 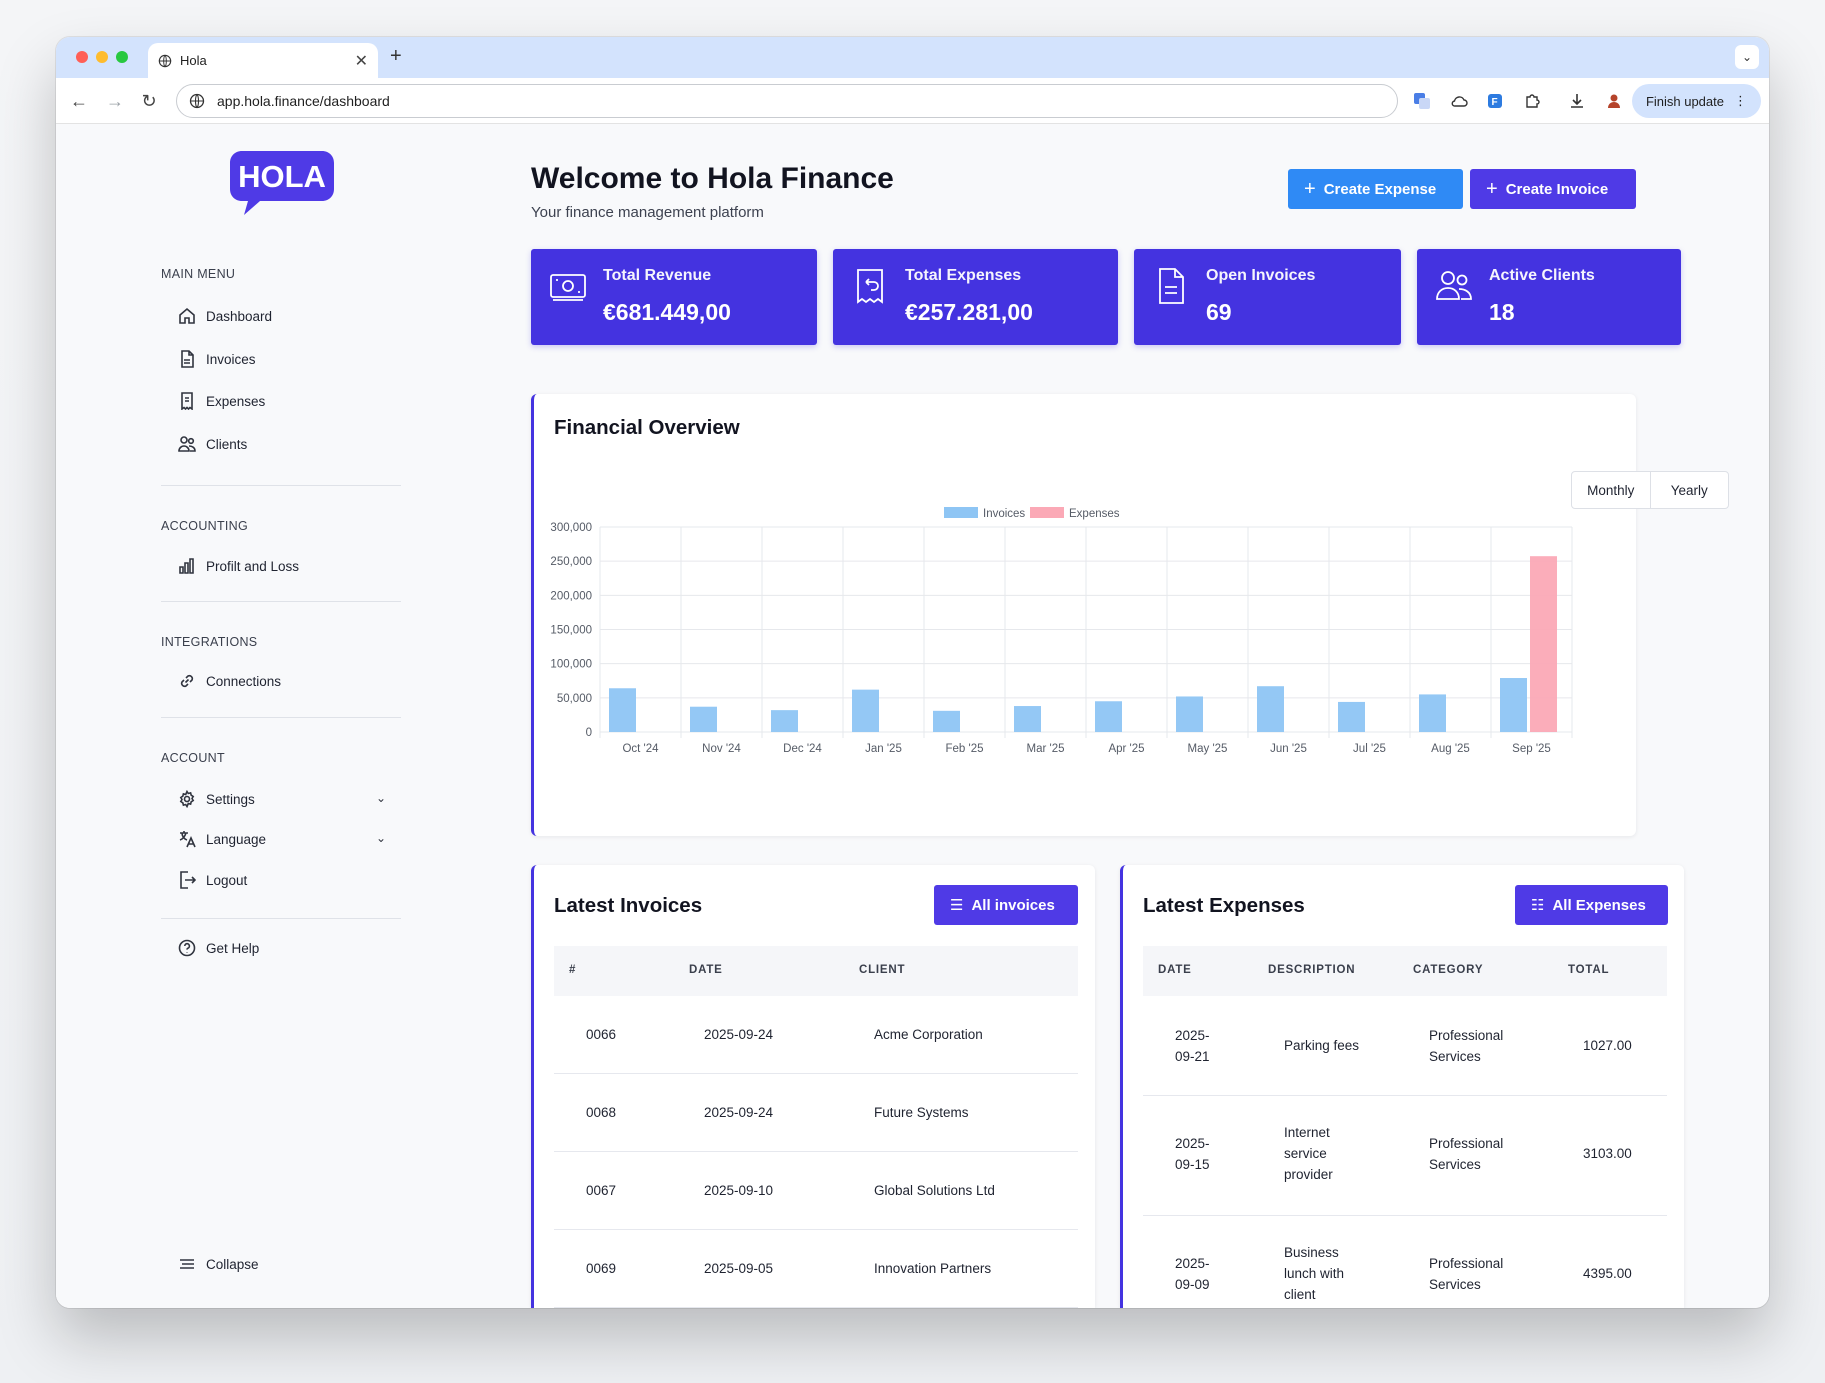 I want to click on hola-logo: HOLA, so click(x=282, y=183).